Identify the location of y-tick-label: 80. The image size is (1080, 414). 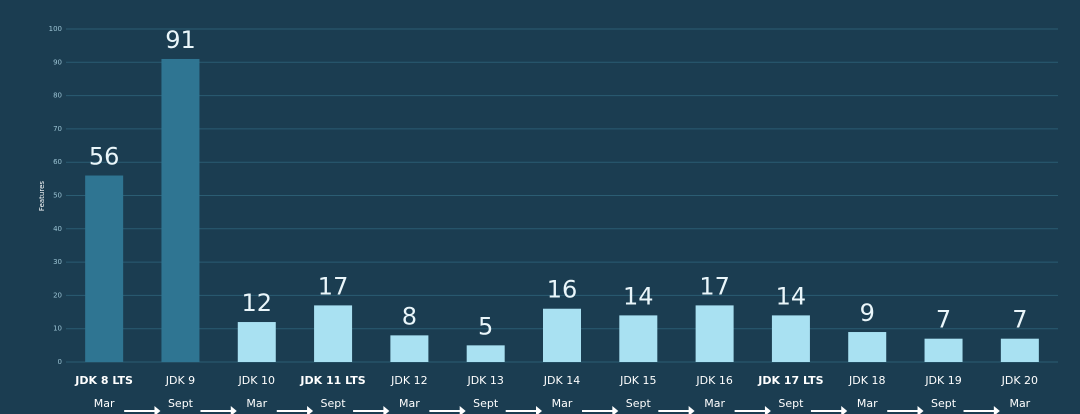
(57, 96).